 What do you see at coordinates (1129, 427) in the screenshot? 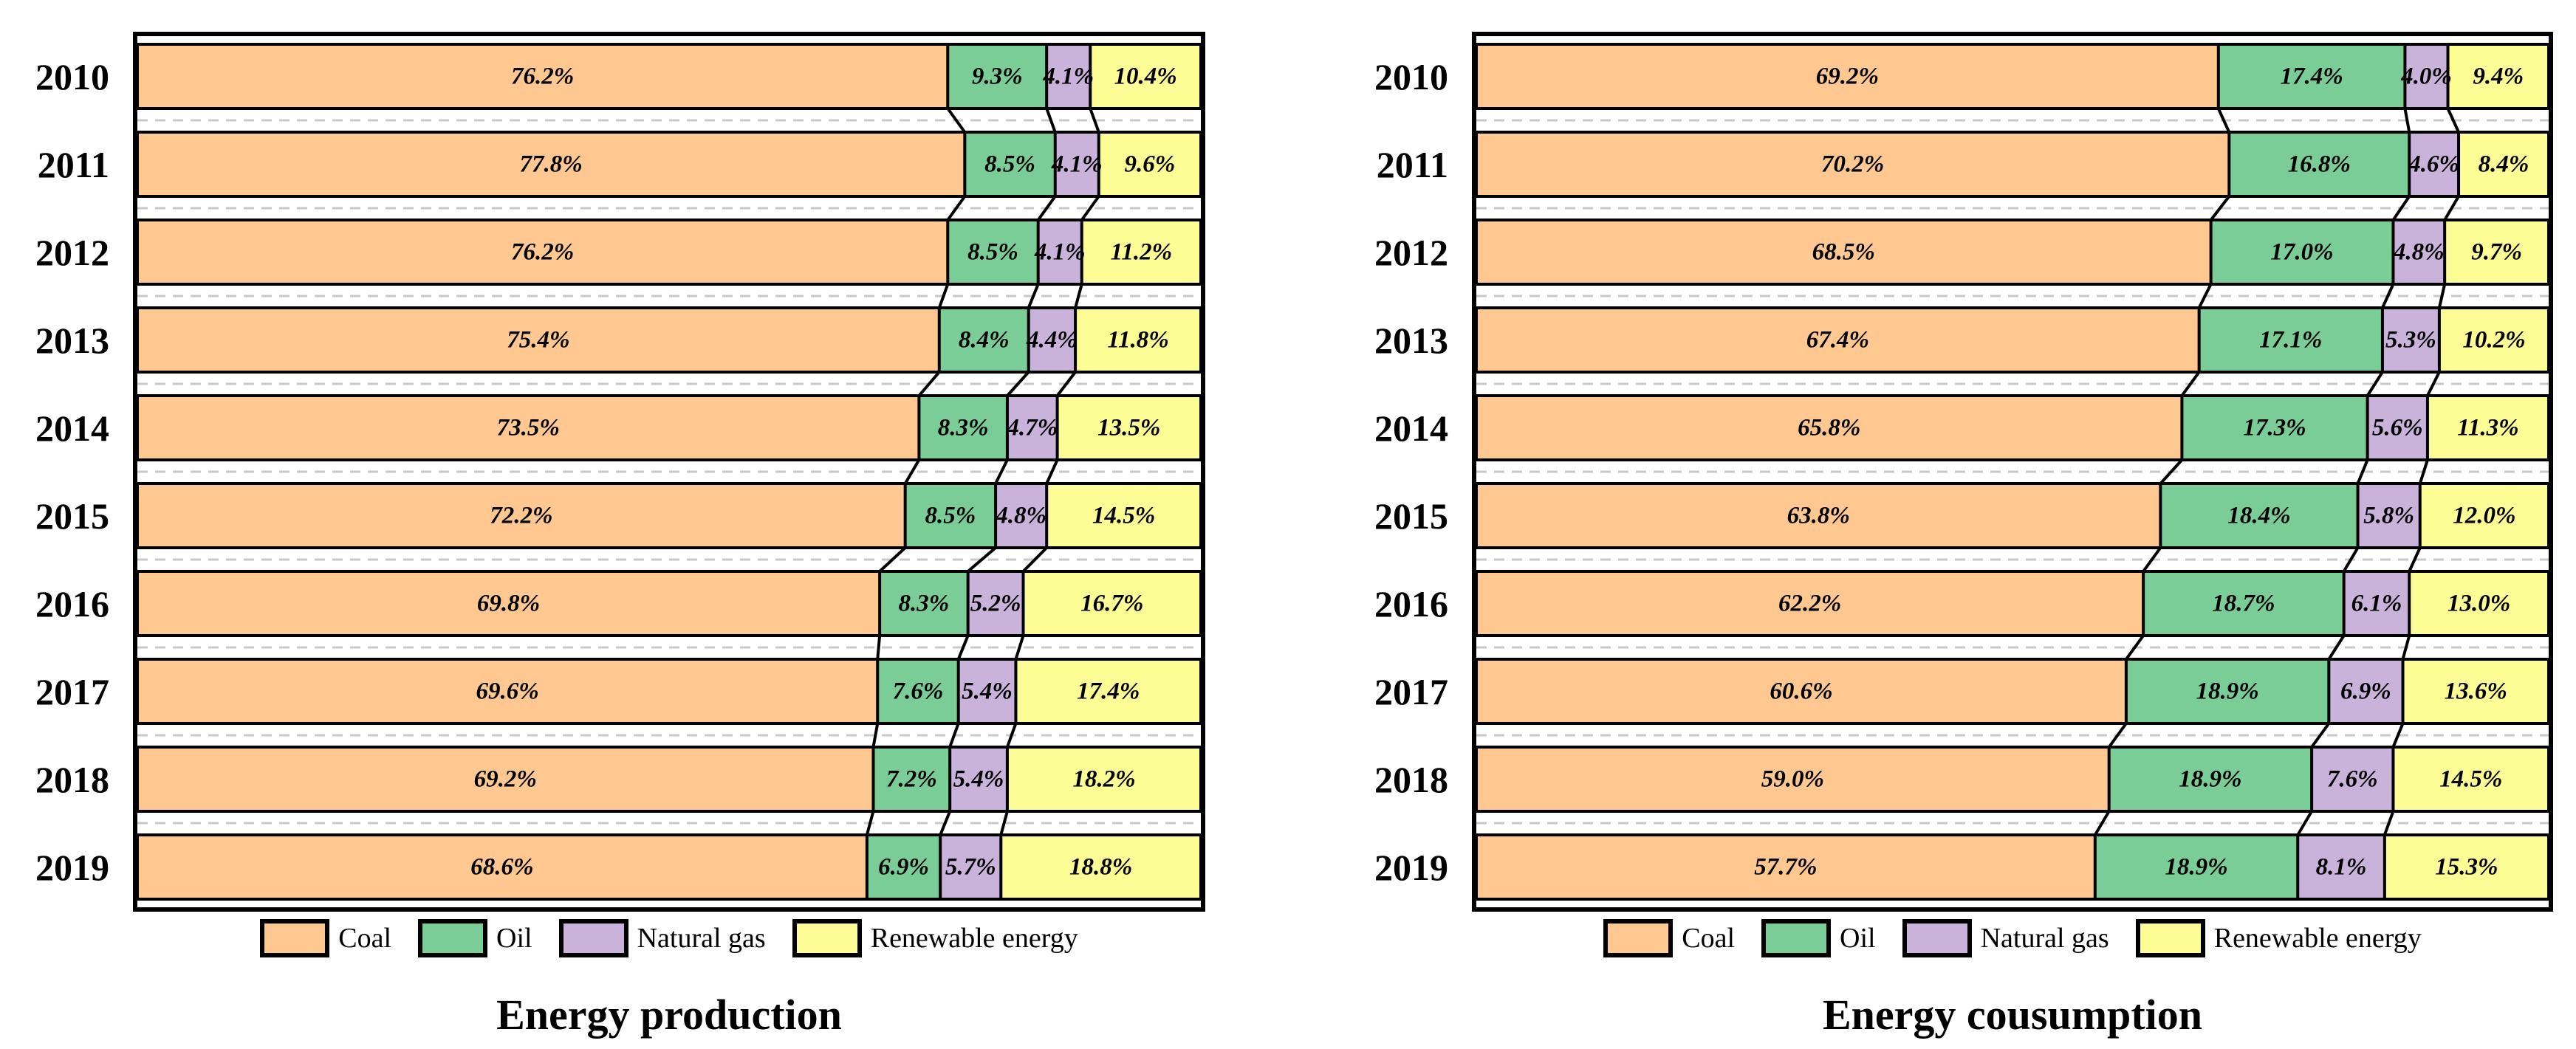
I see `bar-value-label: 13.5%` at bounding box center [1129, 427].